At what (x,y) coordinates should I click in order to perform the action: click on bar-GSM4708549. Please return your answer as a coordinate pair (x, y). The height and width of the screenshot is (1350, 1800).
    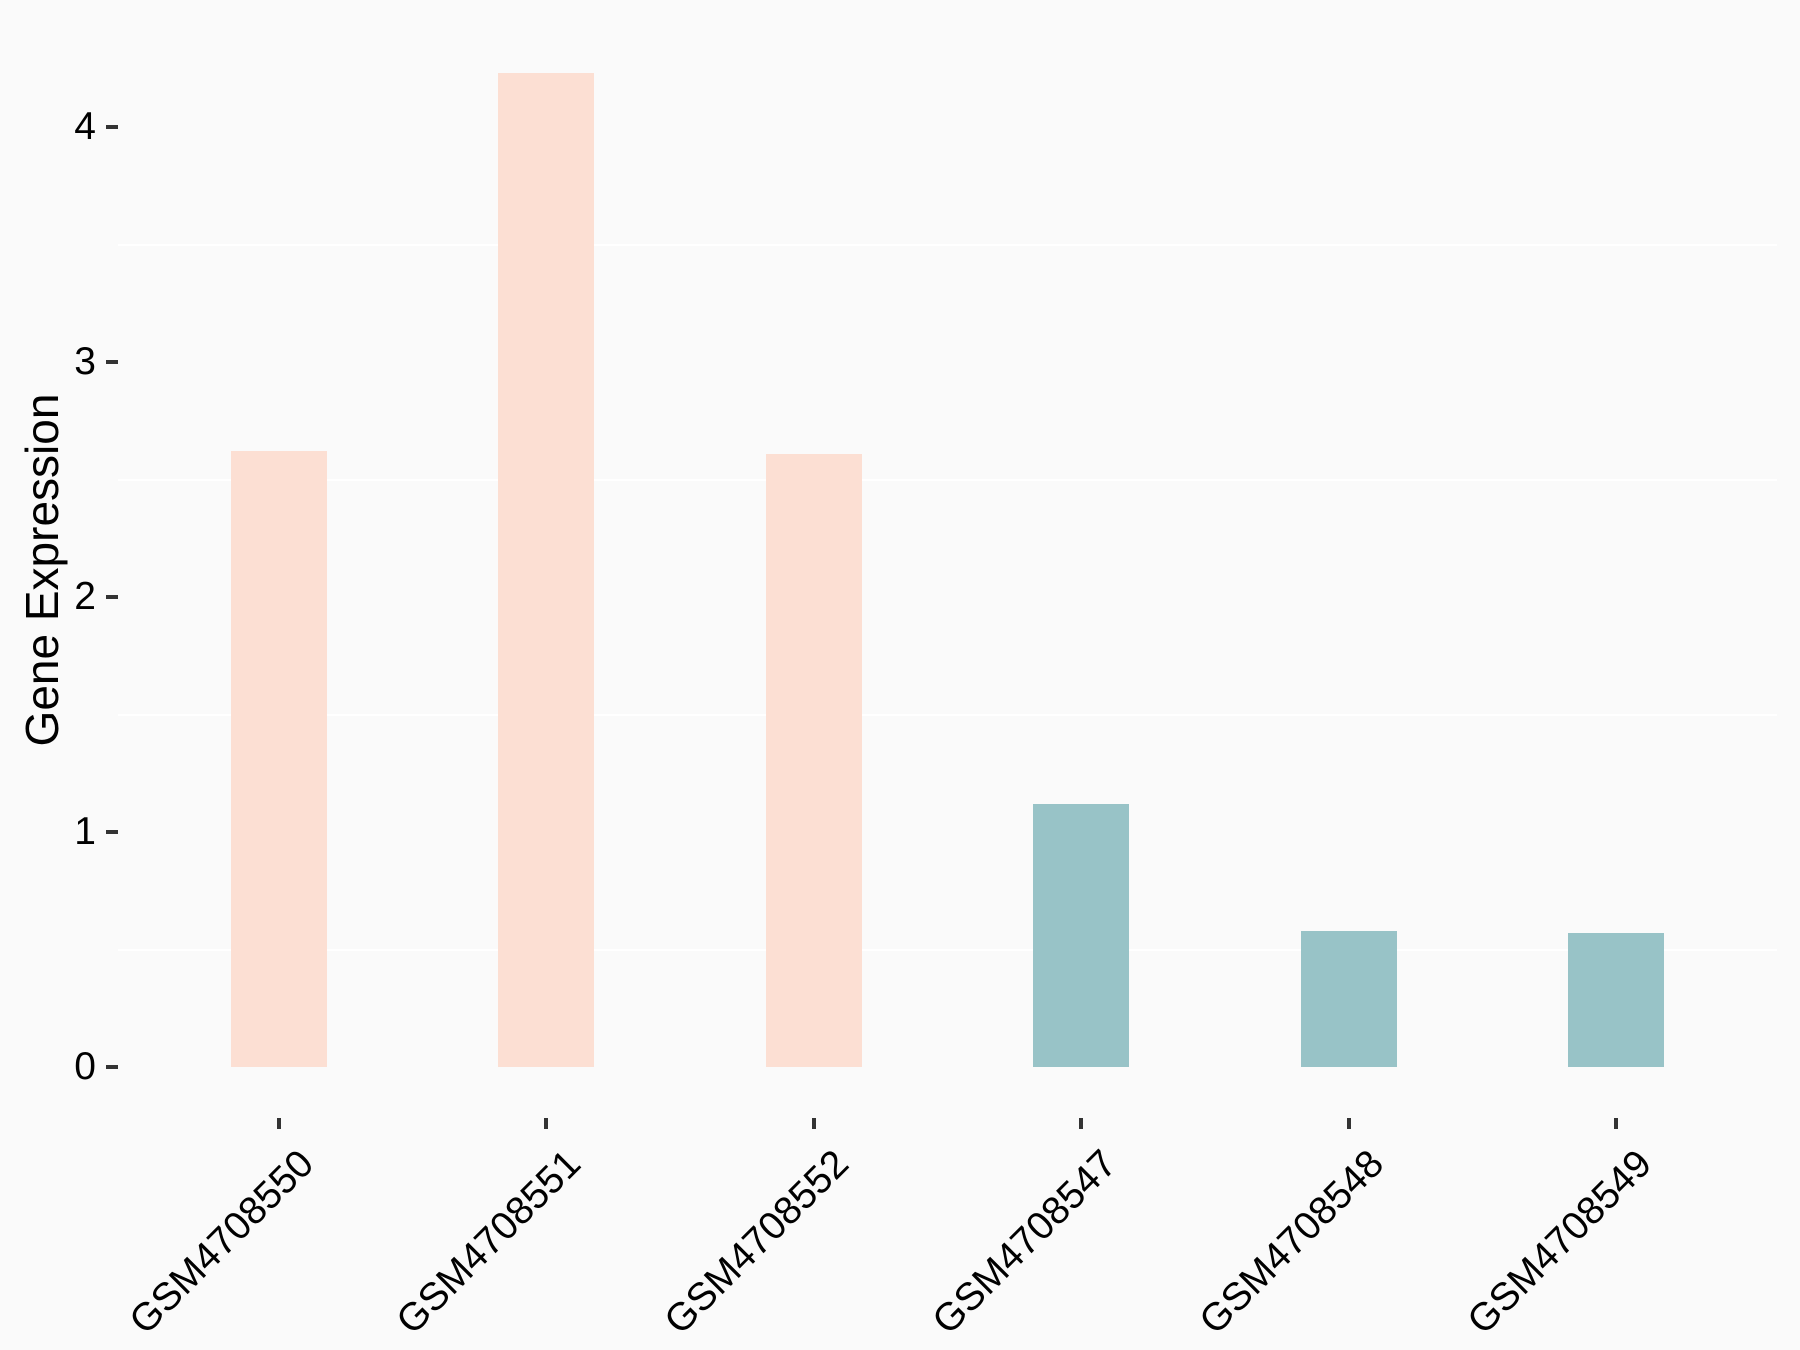
    Looking at the image, I should click on (1616, 1000).